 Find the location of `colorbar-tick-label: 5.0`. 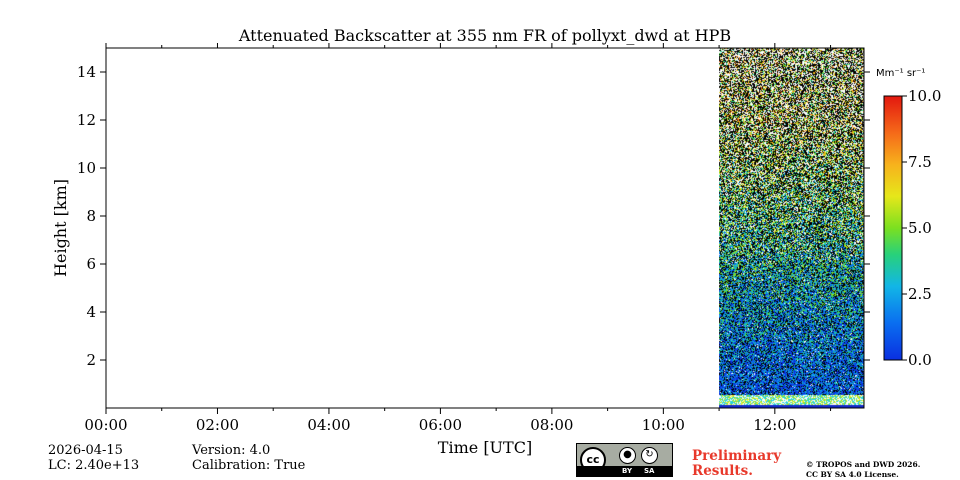

colorbar-tick-label: 5.0 is located at coordinates (920, 228).